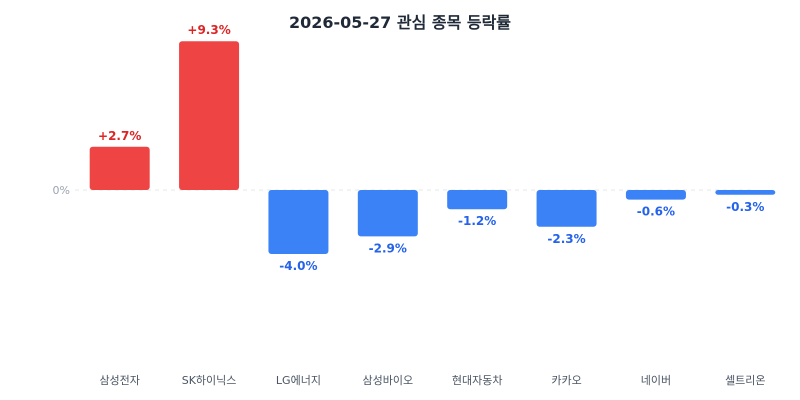 The width and height of the screenshot is (800, 400). I want to click on bar-value-label: +9.3%, so click(208, 30).